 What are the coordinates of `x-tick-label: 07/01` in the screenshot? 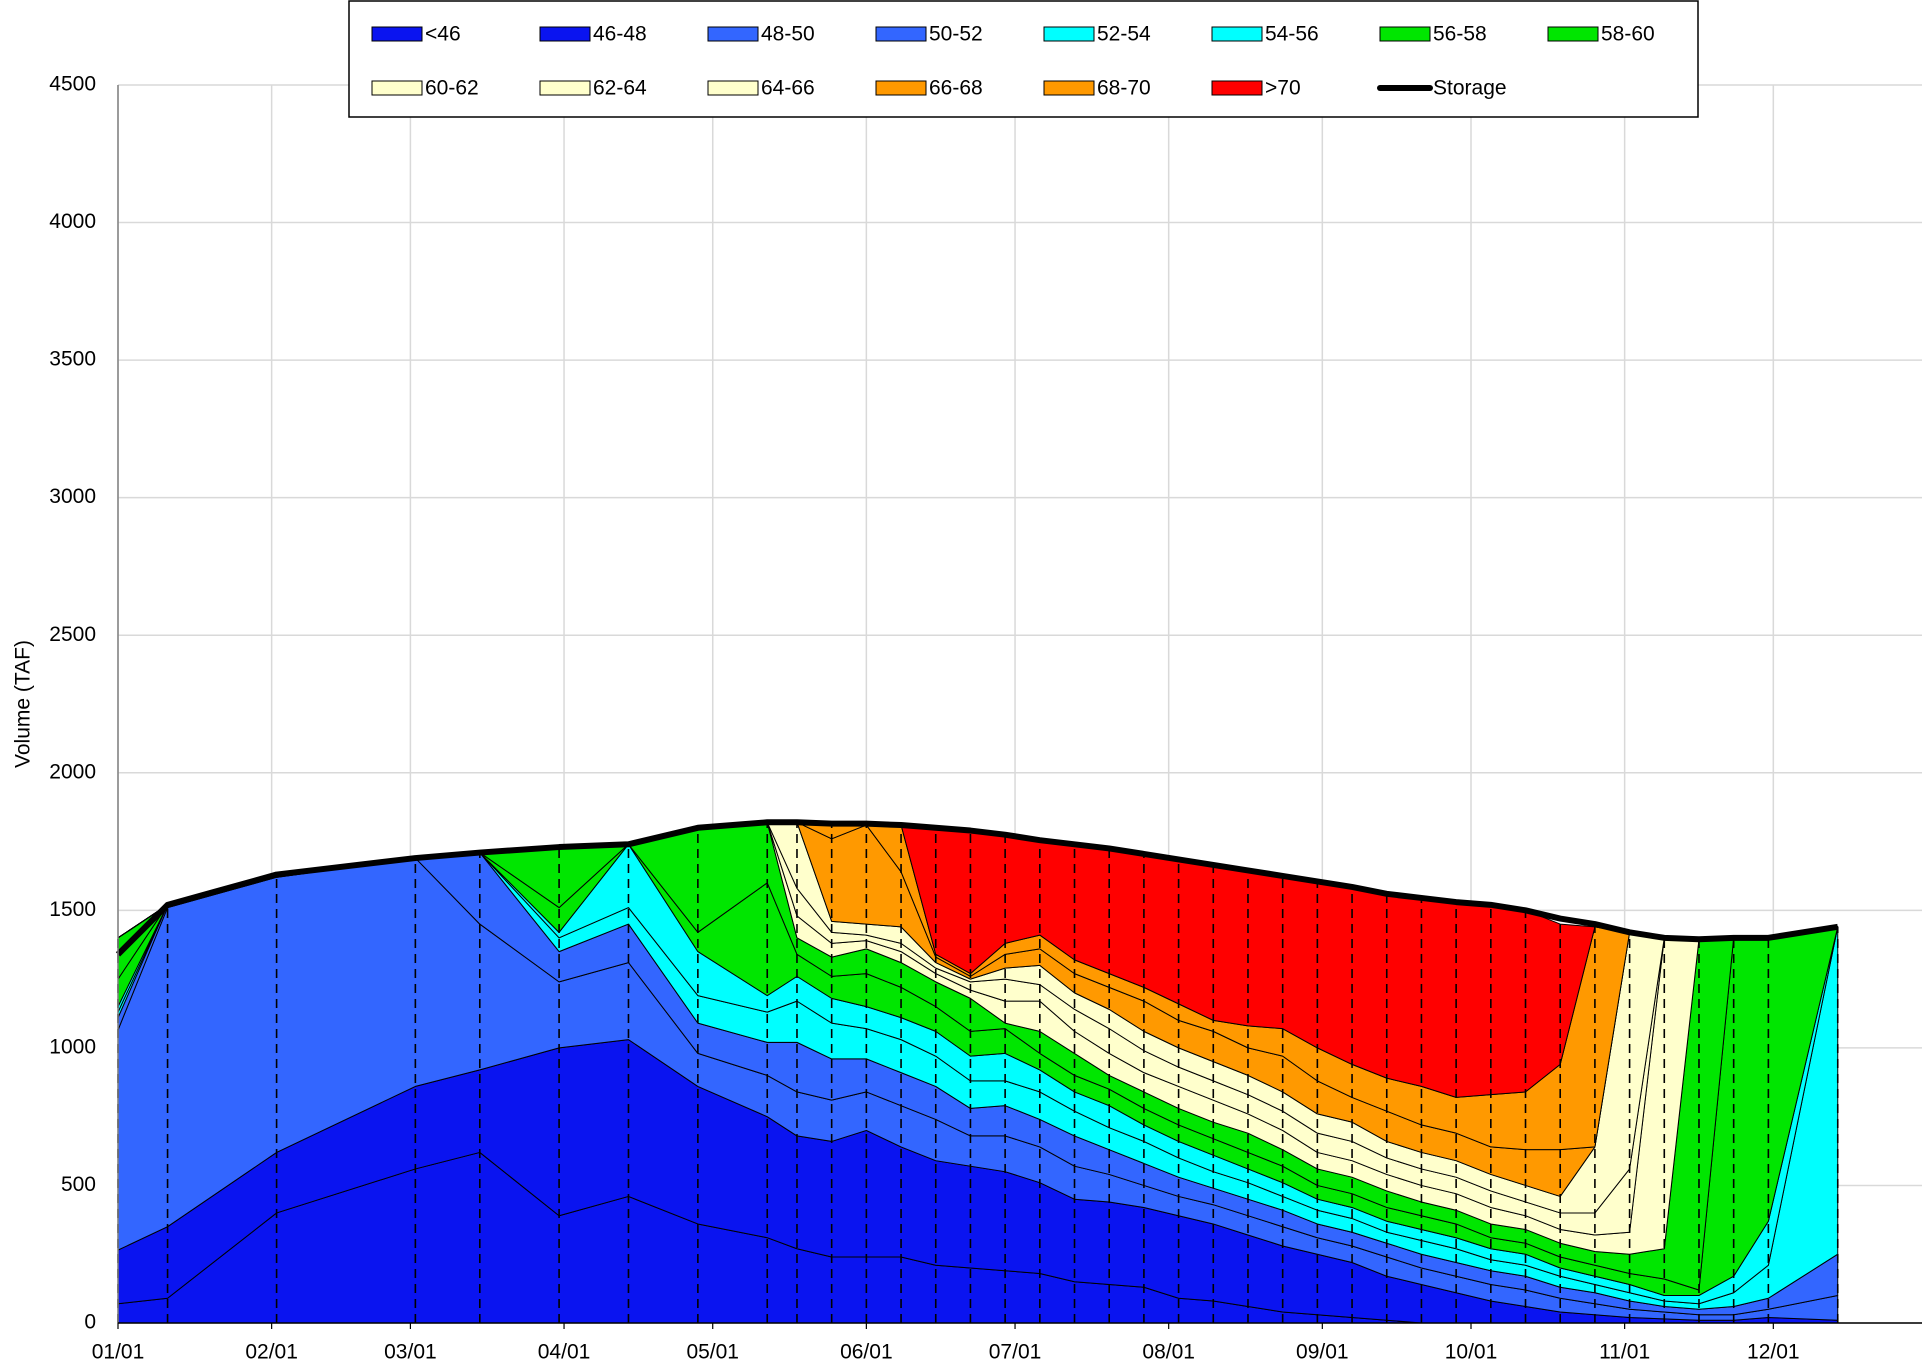 It's located at (1015, 1352).